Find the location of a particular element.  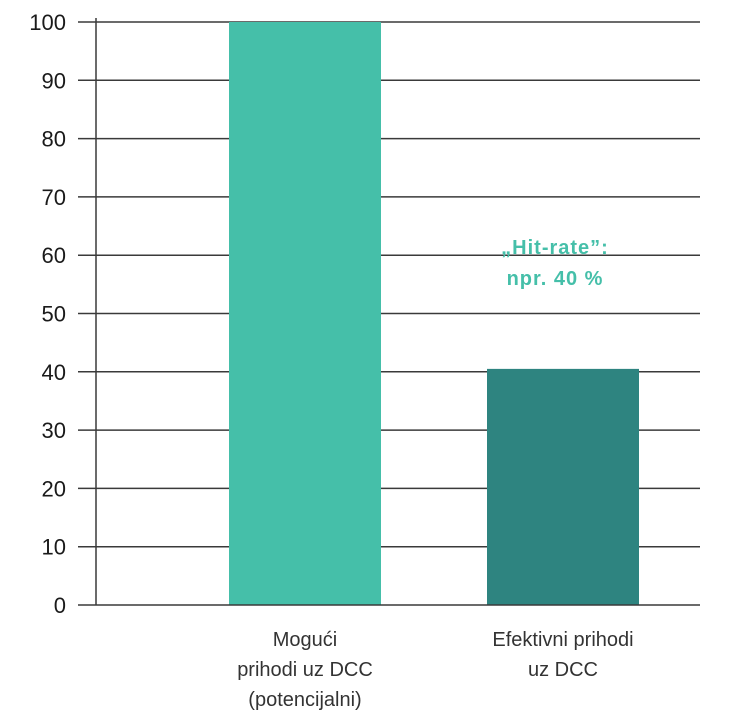

y-tick-label-30: 30 is located at coordinates (54, 430).